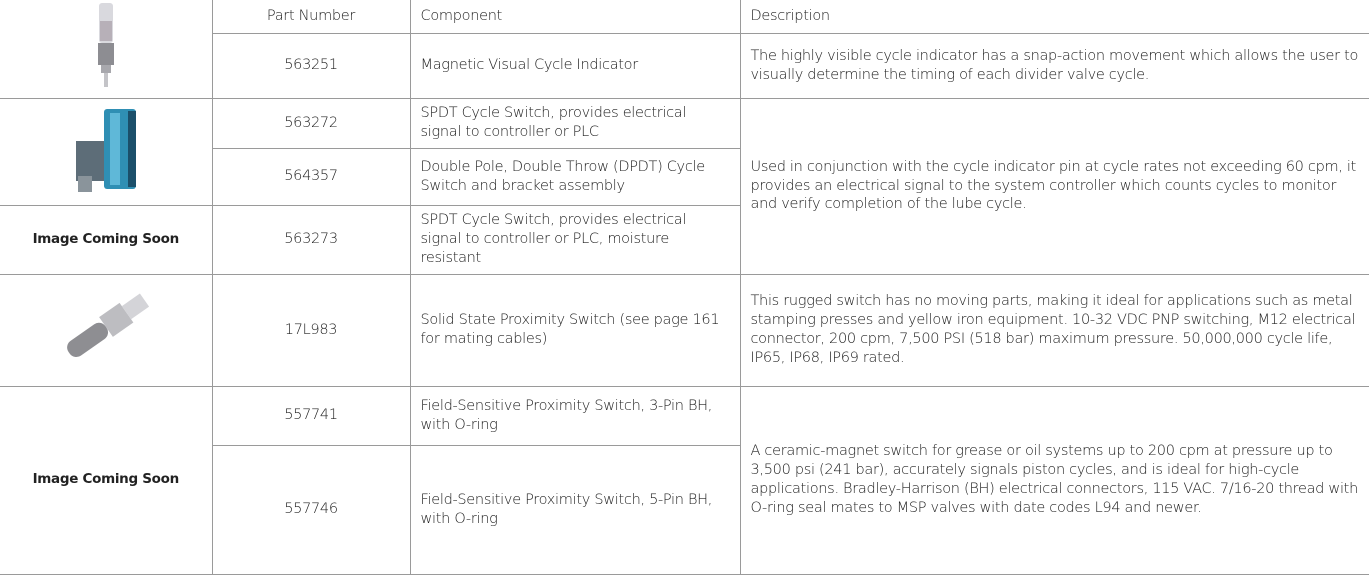  Describe the element at coordinates (311, 123) in the screenshot. I see `part-number: 563272` at that location.